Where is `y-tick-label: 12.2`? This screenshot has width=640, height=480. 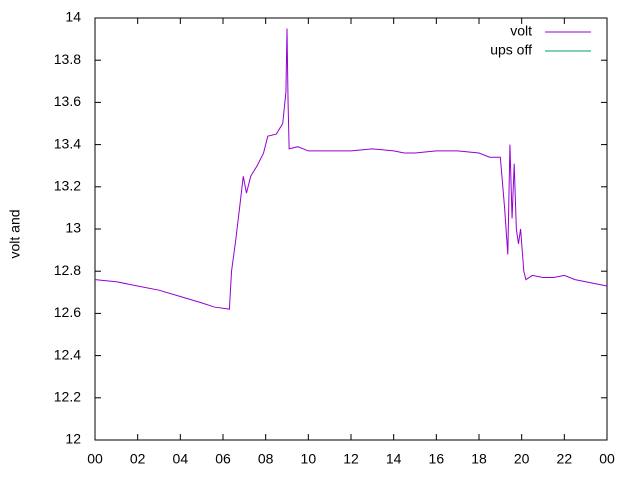
y-tick-label: 12.2 is located at coordinates (67, 397).